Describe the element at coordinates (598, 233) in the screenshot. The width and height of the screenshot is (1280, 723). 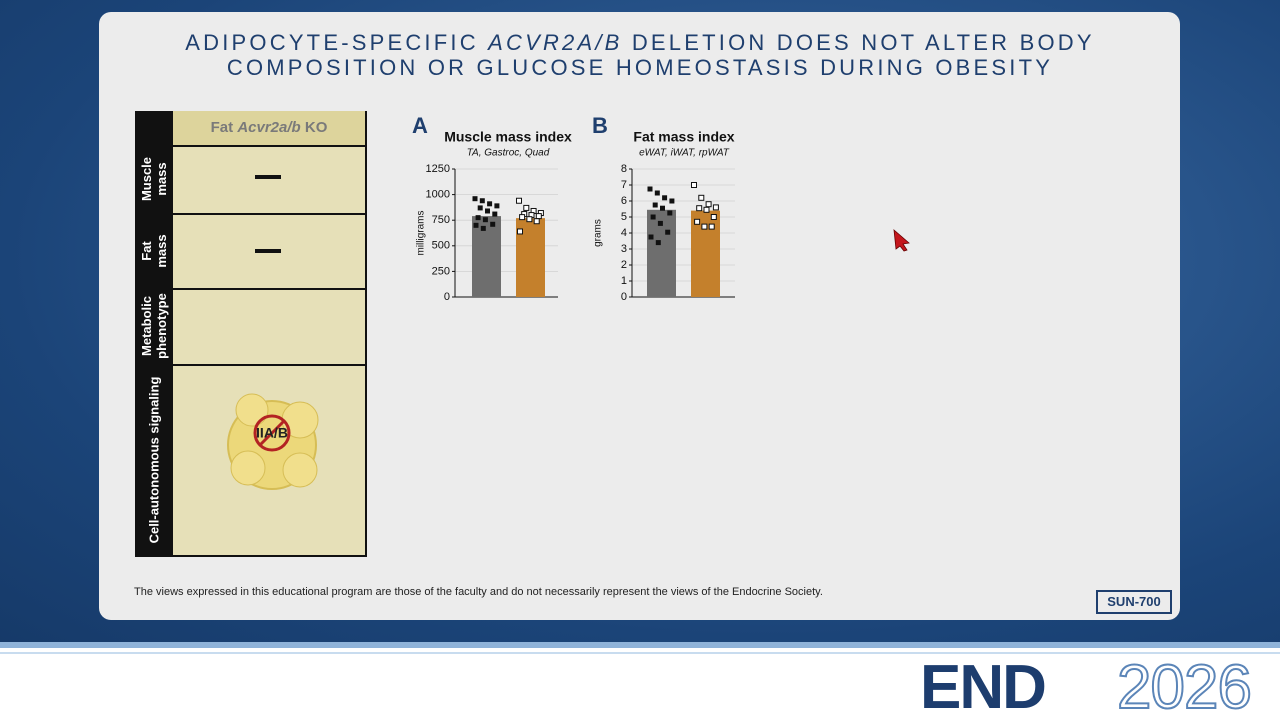
I see `y-axis-label: grams` at that location.